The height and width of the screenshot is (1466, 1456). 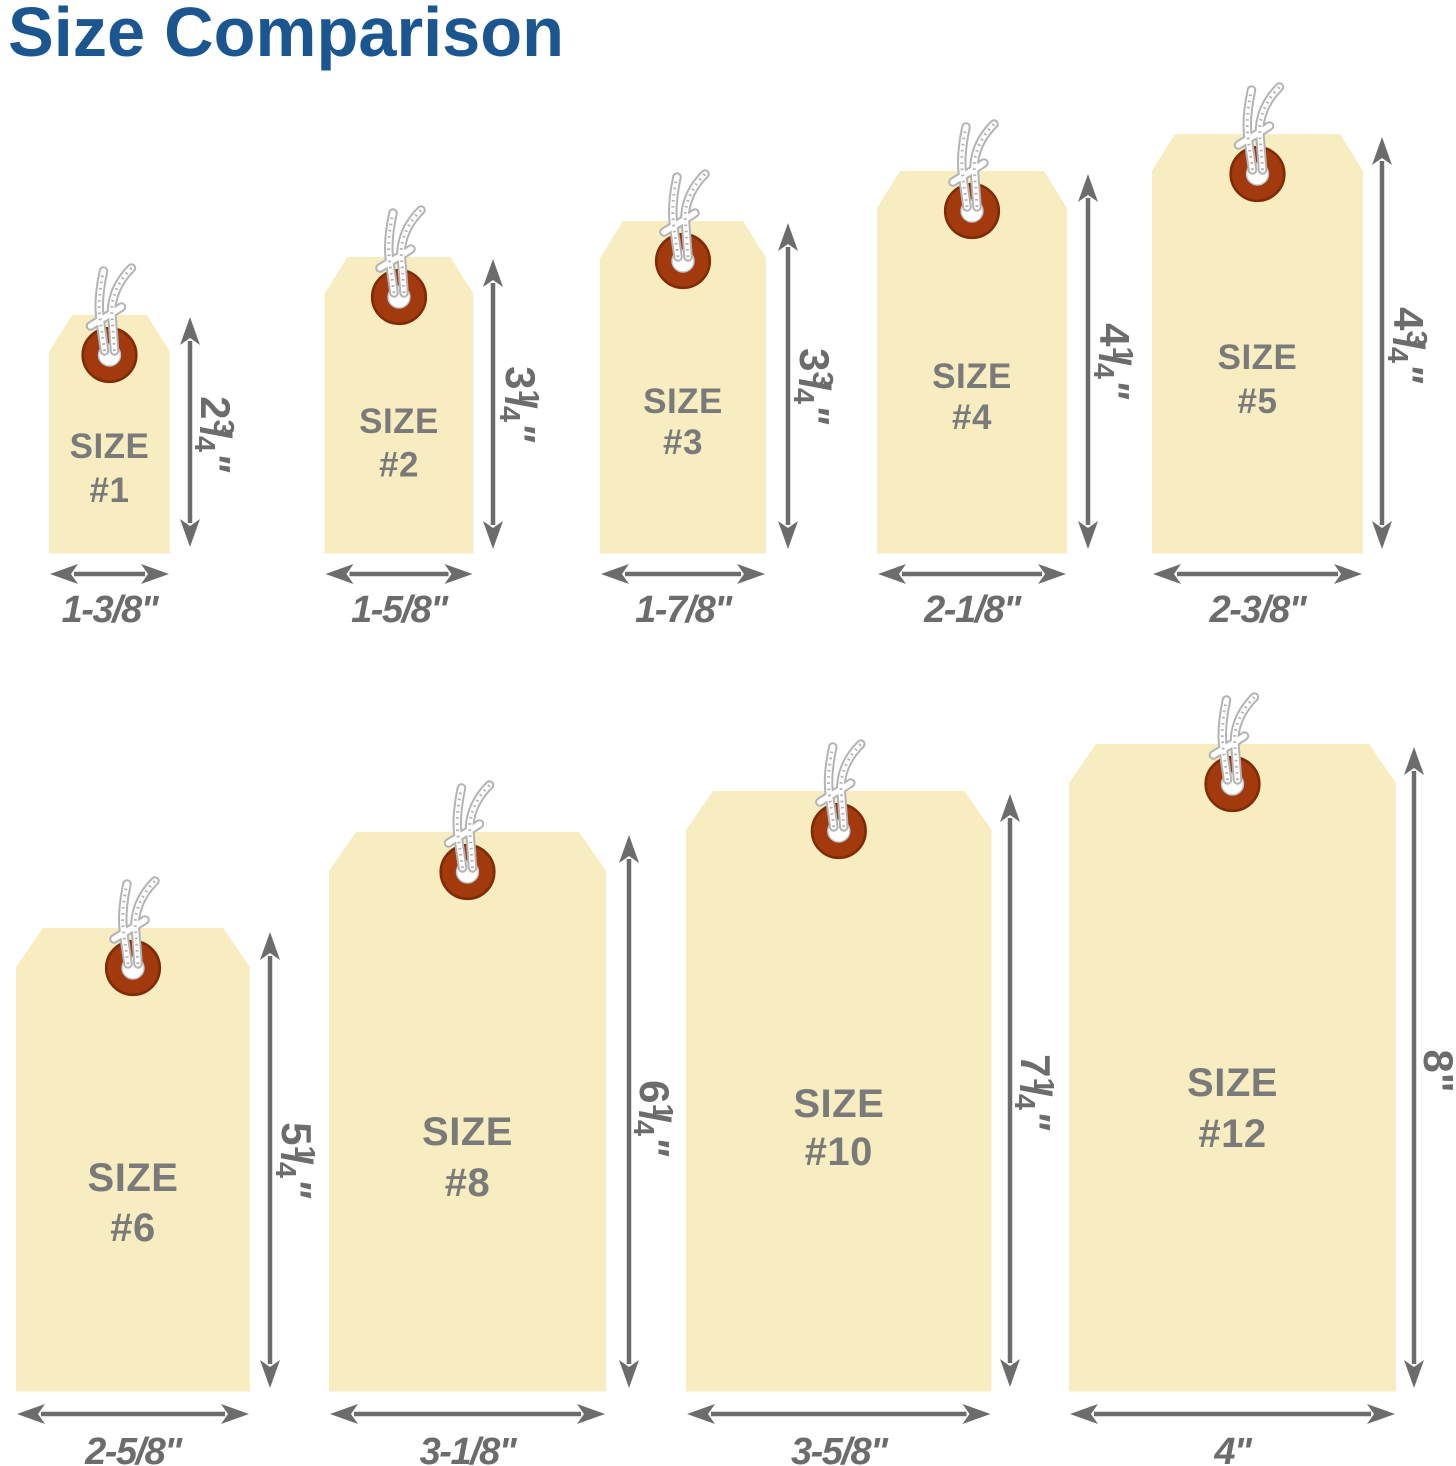 What do you see at coordinates (110, 490) in the screenshot?
I see `svg-text: #1` at bounding box center [110, 490].